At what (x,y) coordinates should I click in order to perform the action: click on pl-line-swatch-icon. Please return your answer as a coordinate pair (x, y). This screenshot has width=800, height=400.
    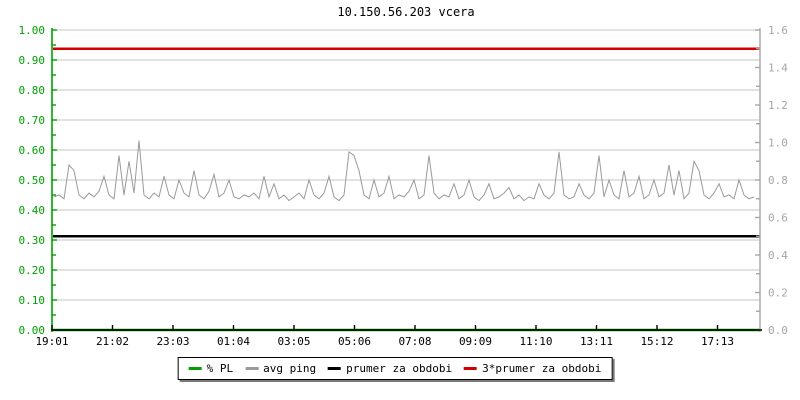
    Looking at the image, I should click on (195, 368).